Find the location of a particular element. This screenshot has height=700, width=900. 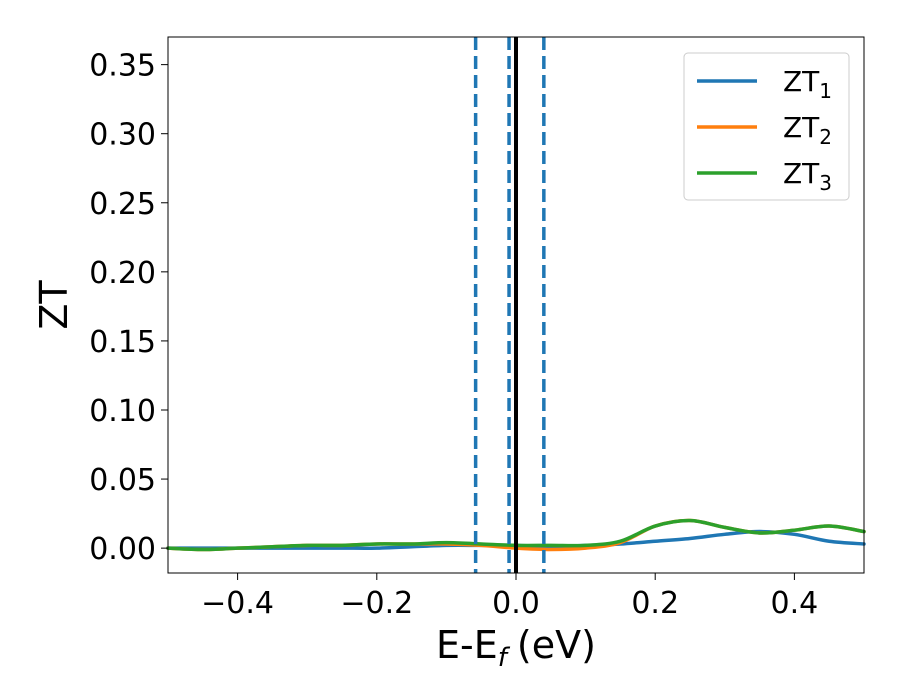

legend-box is located at coordinates (766, 126).